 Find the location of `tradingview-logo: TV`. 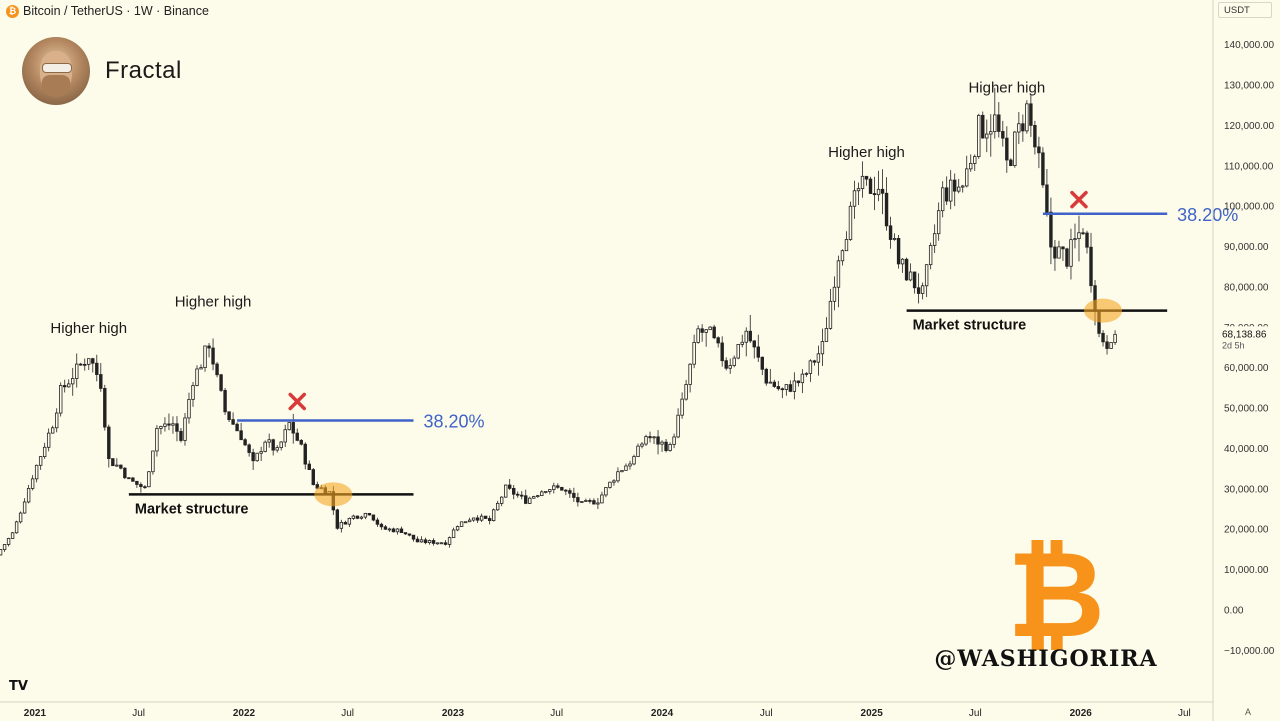

tradingview-logo: TV is located at coordinates (18, 686).